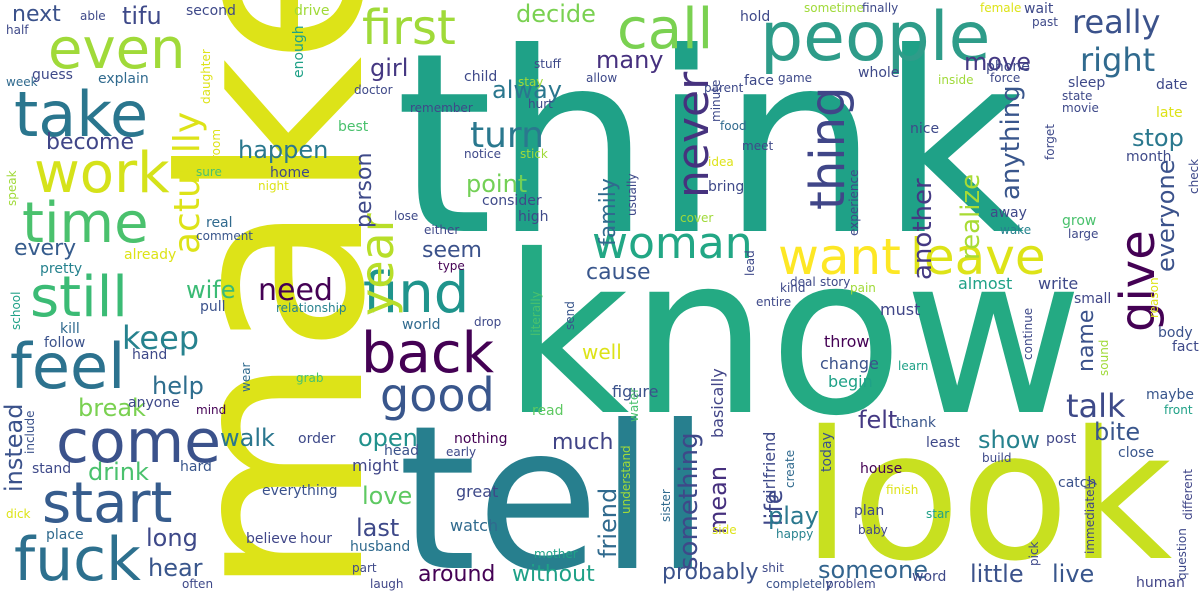  I want to click on word: baby, so click(873, 530).